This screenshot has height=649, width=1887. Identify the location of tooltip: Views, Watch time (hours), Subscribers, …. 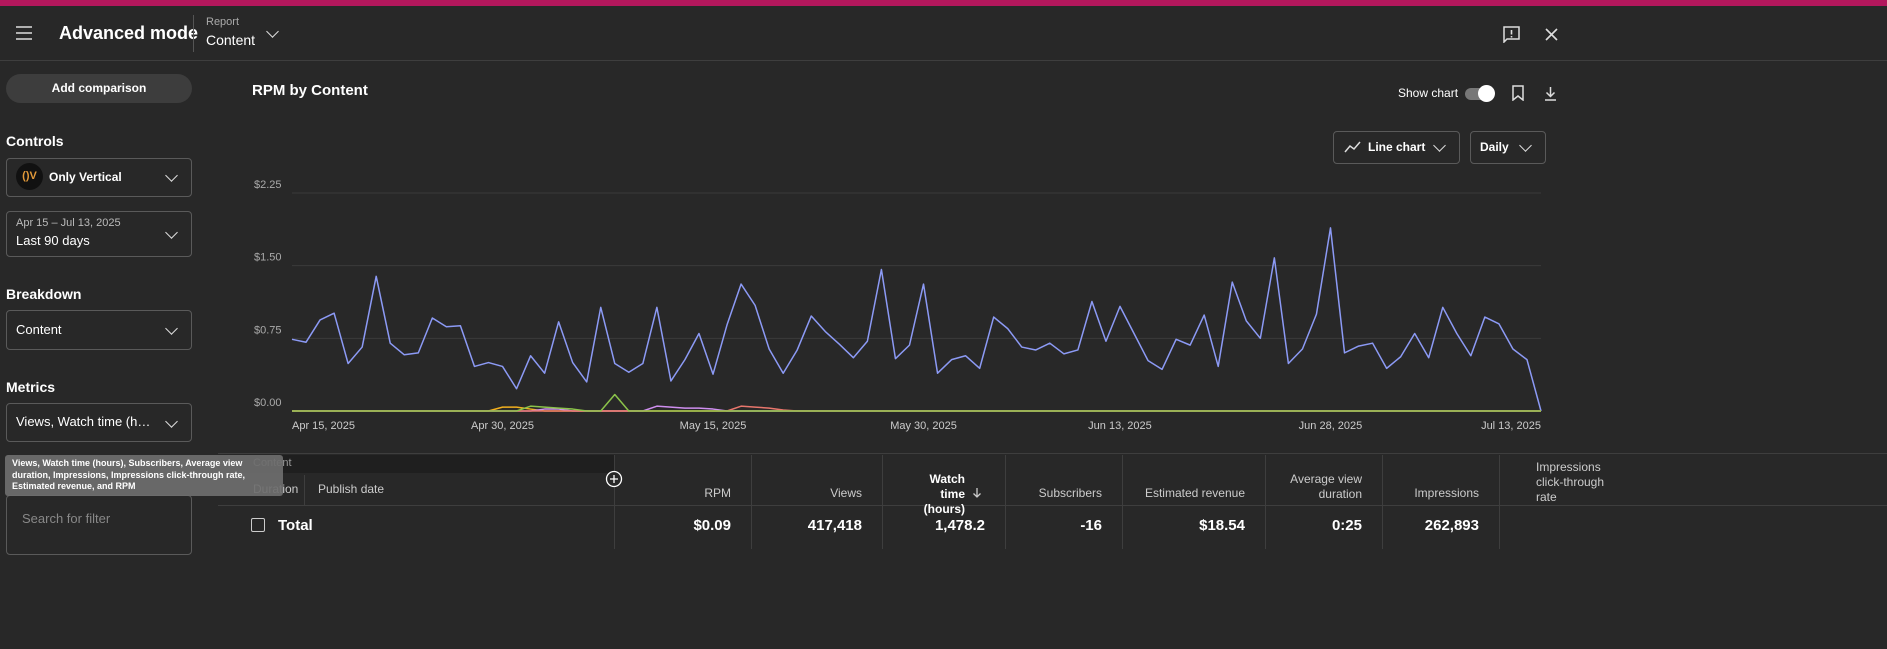
(144, 475).